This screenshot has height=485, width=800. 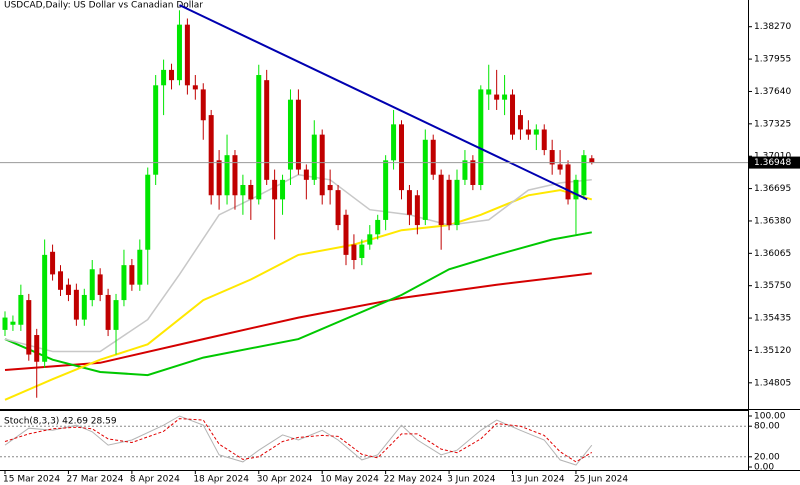 What do you see at coordinates (285, 480) in the screenshot?
I see `x-tick-label: 30 Apr 2024` at bounding box center [285, 480].